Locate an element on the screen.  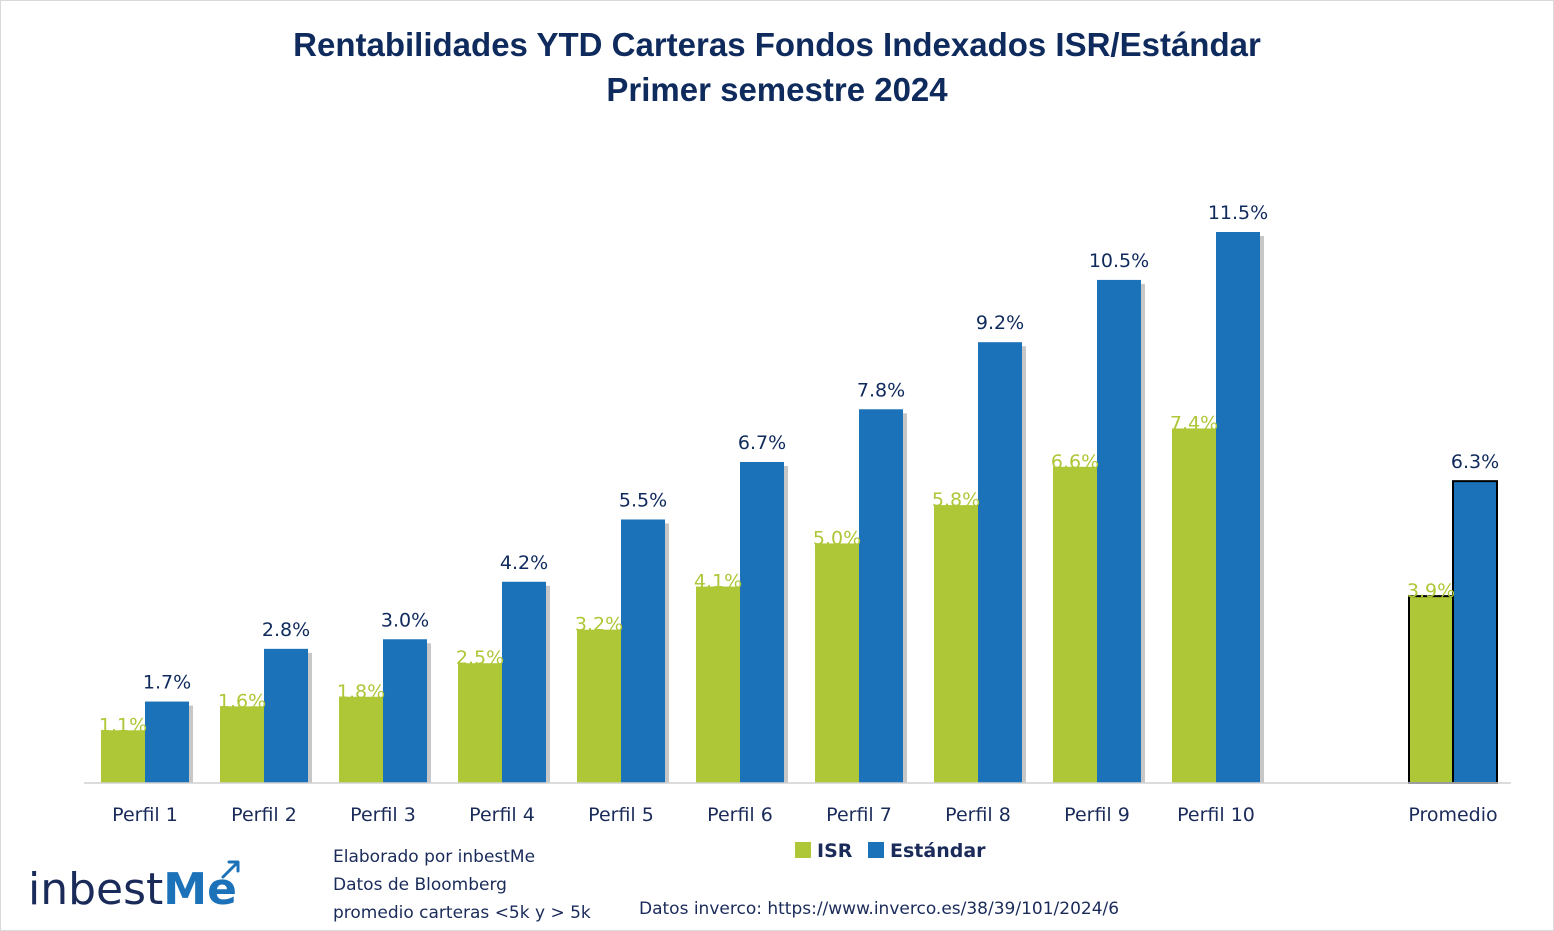
data-label-isr-perfil-5: 3.2% is located at coordinates (599, 625).